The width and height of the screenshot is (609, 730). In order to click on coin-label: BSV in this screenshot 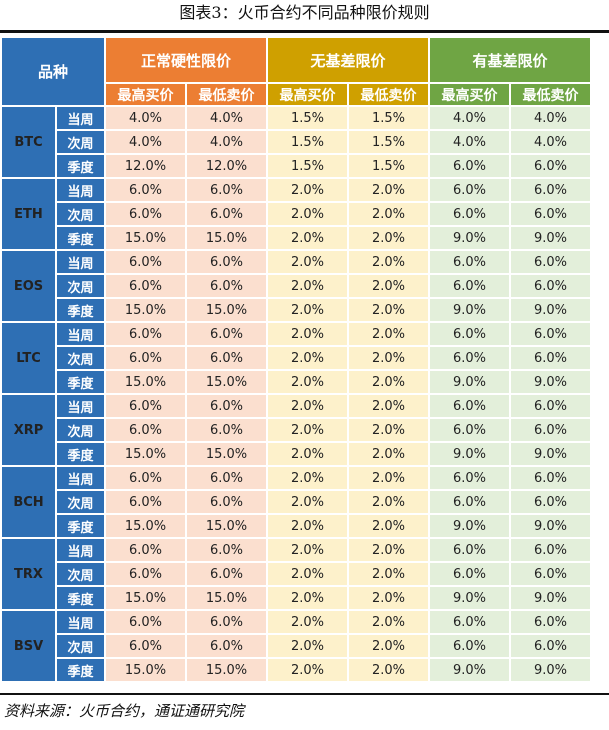, I will do `click(28, 646)`.